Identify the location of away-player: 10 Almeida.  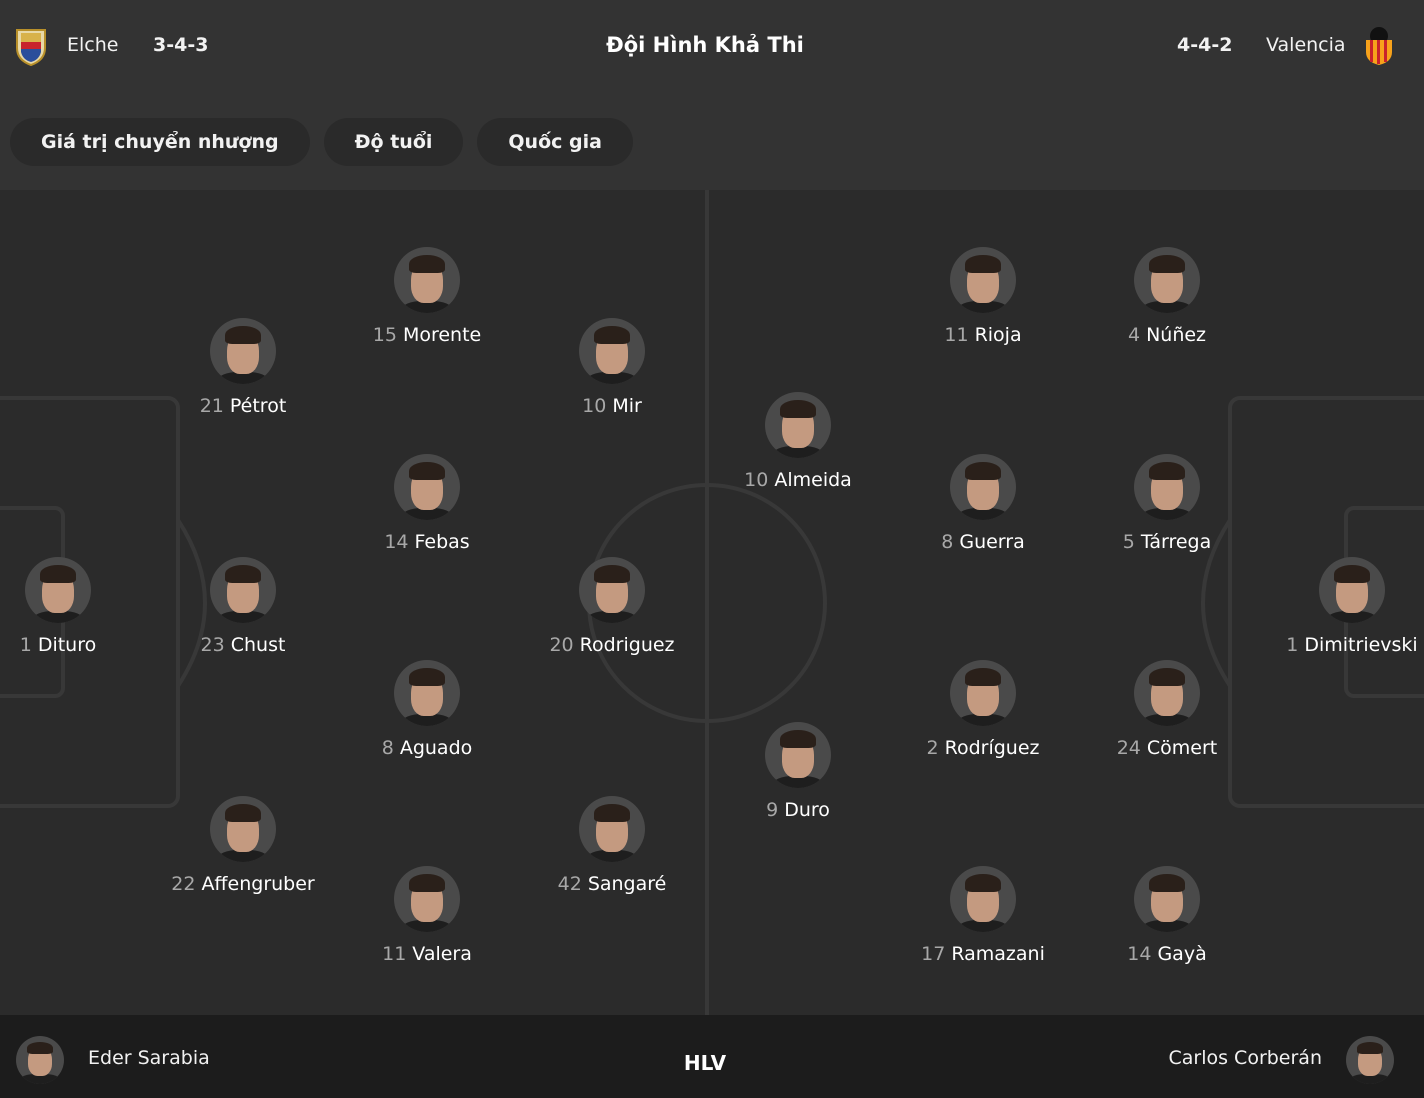
(798, 441).